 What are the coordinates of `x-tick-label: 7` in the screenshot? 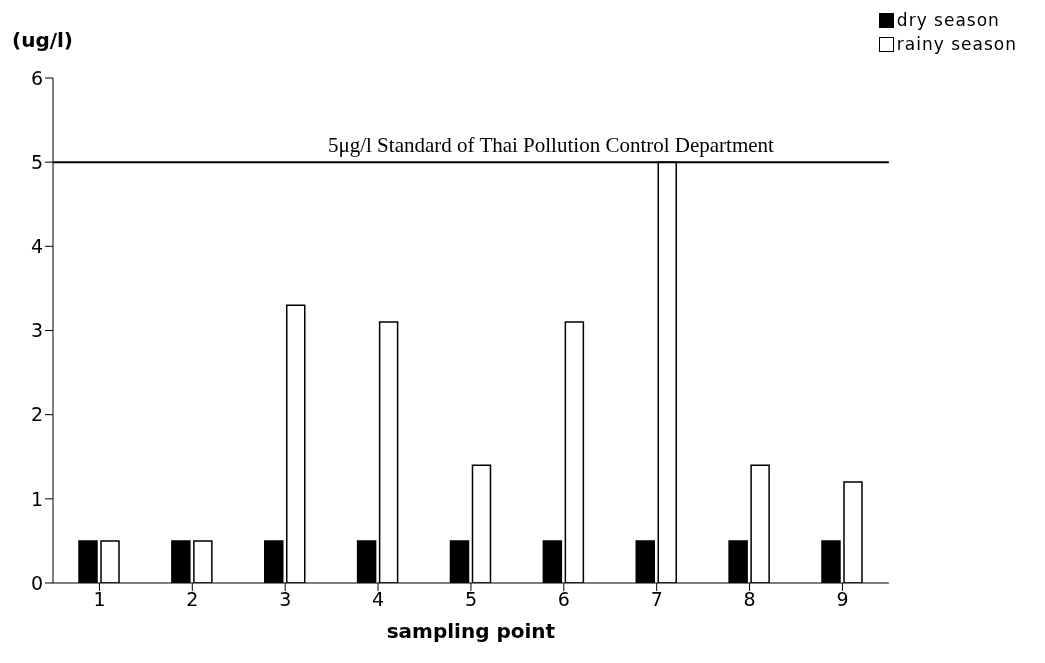 It's located at (656, 599).